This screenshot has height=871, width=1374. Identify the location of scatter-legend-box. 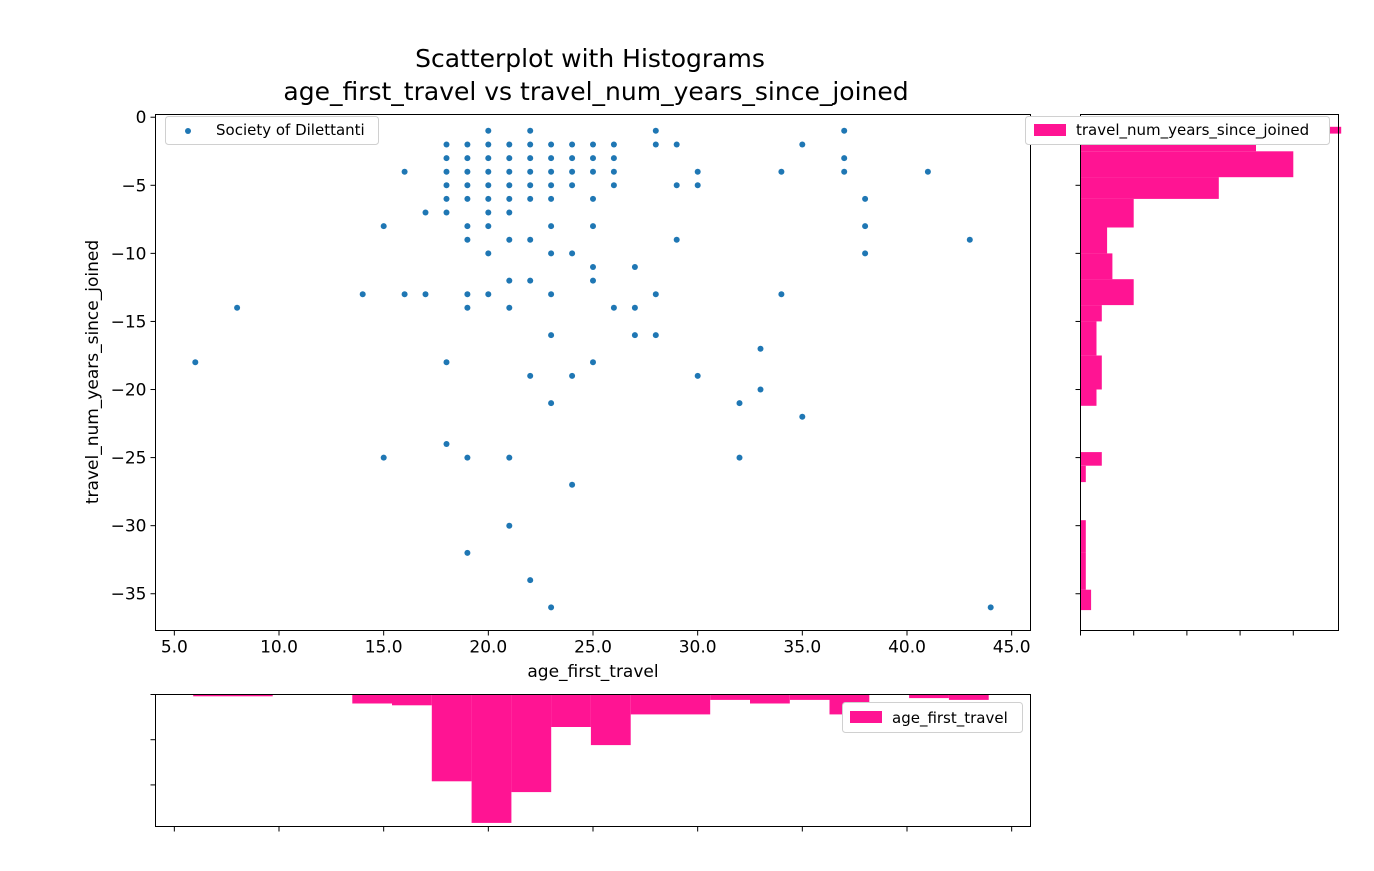
(272, 130).